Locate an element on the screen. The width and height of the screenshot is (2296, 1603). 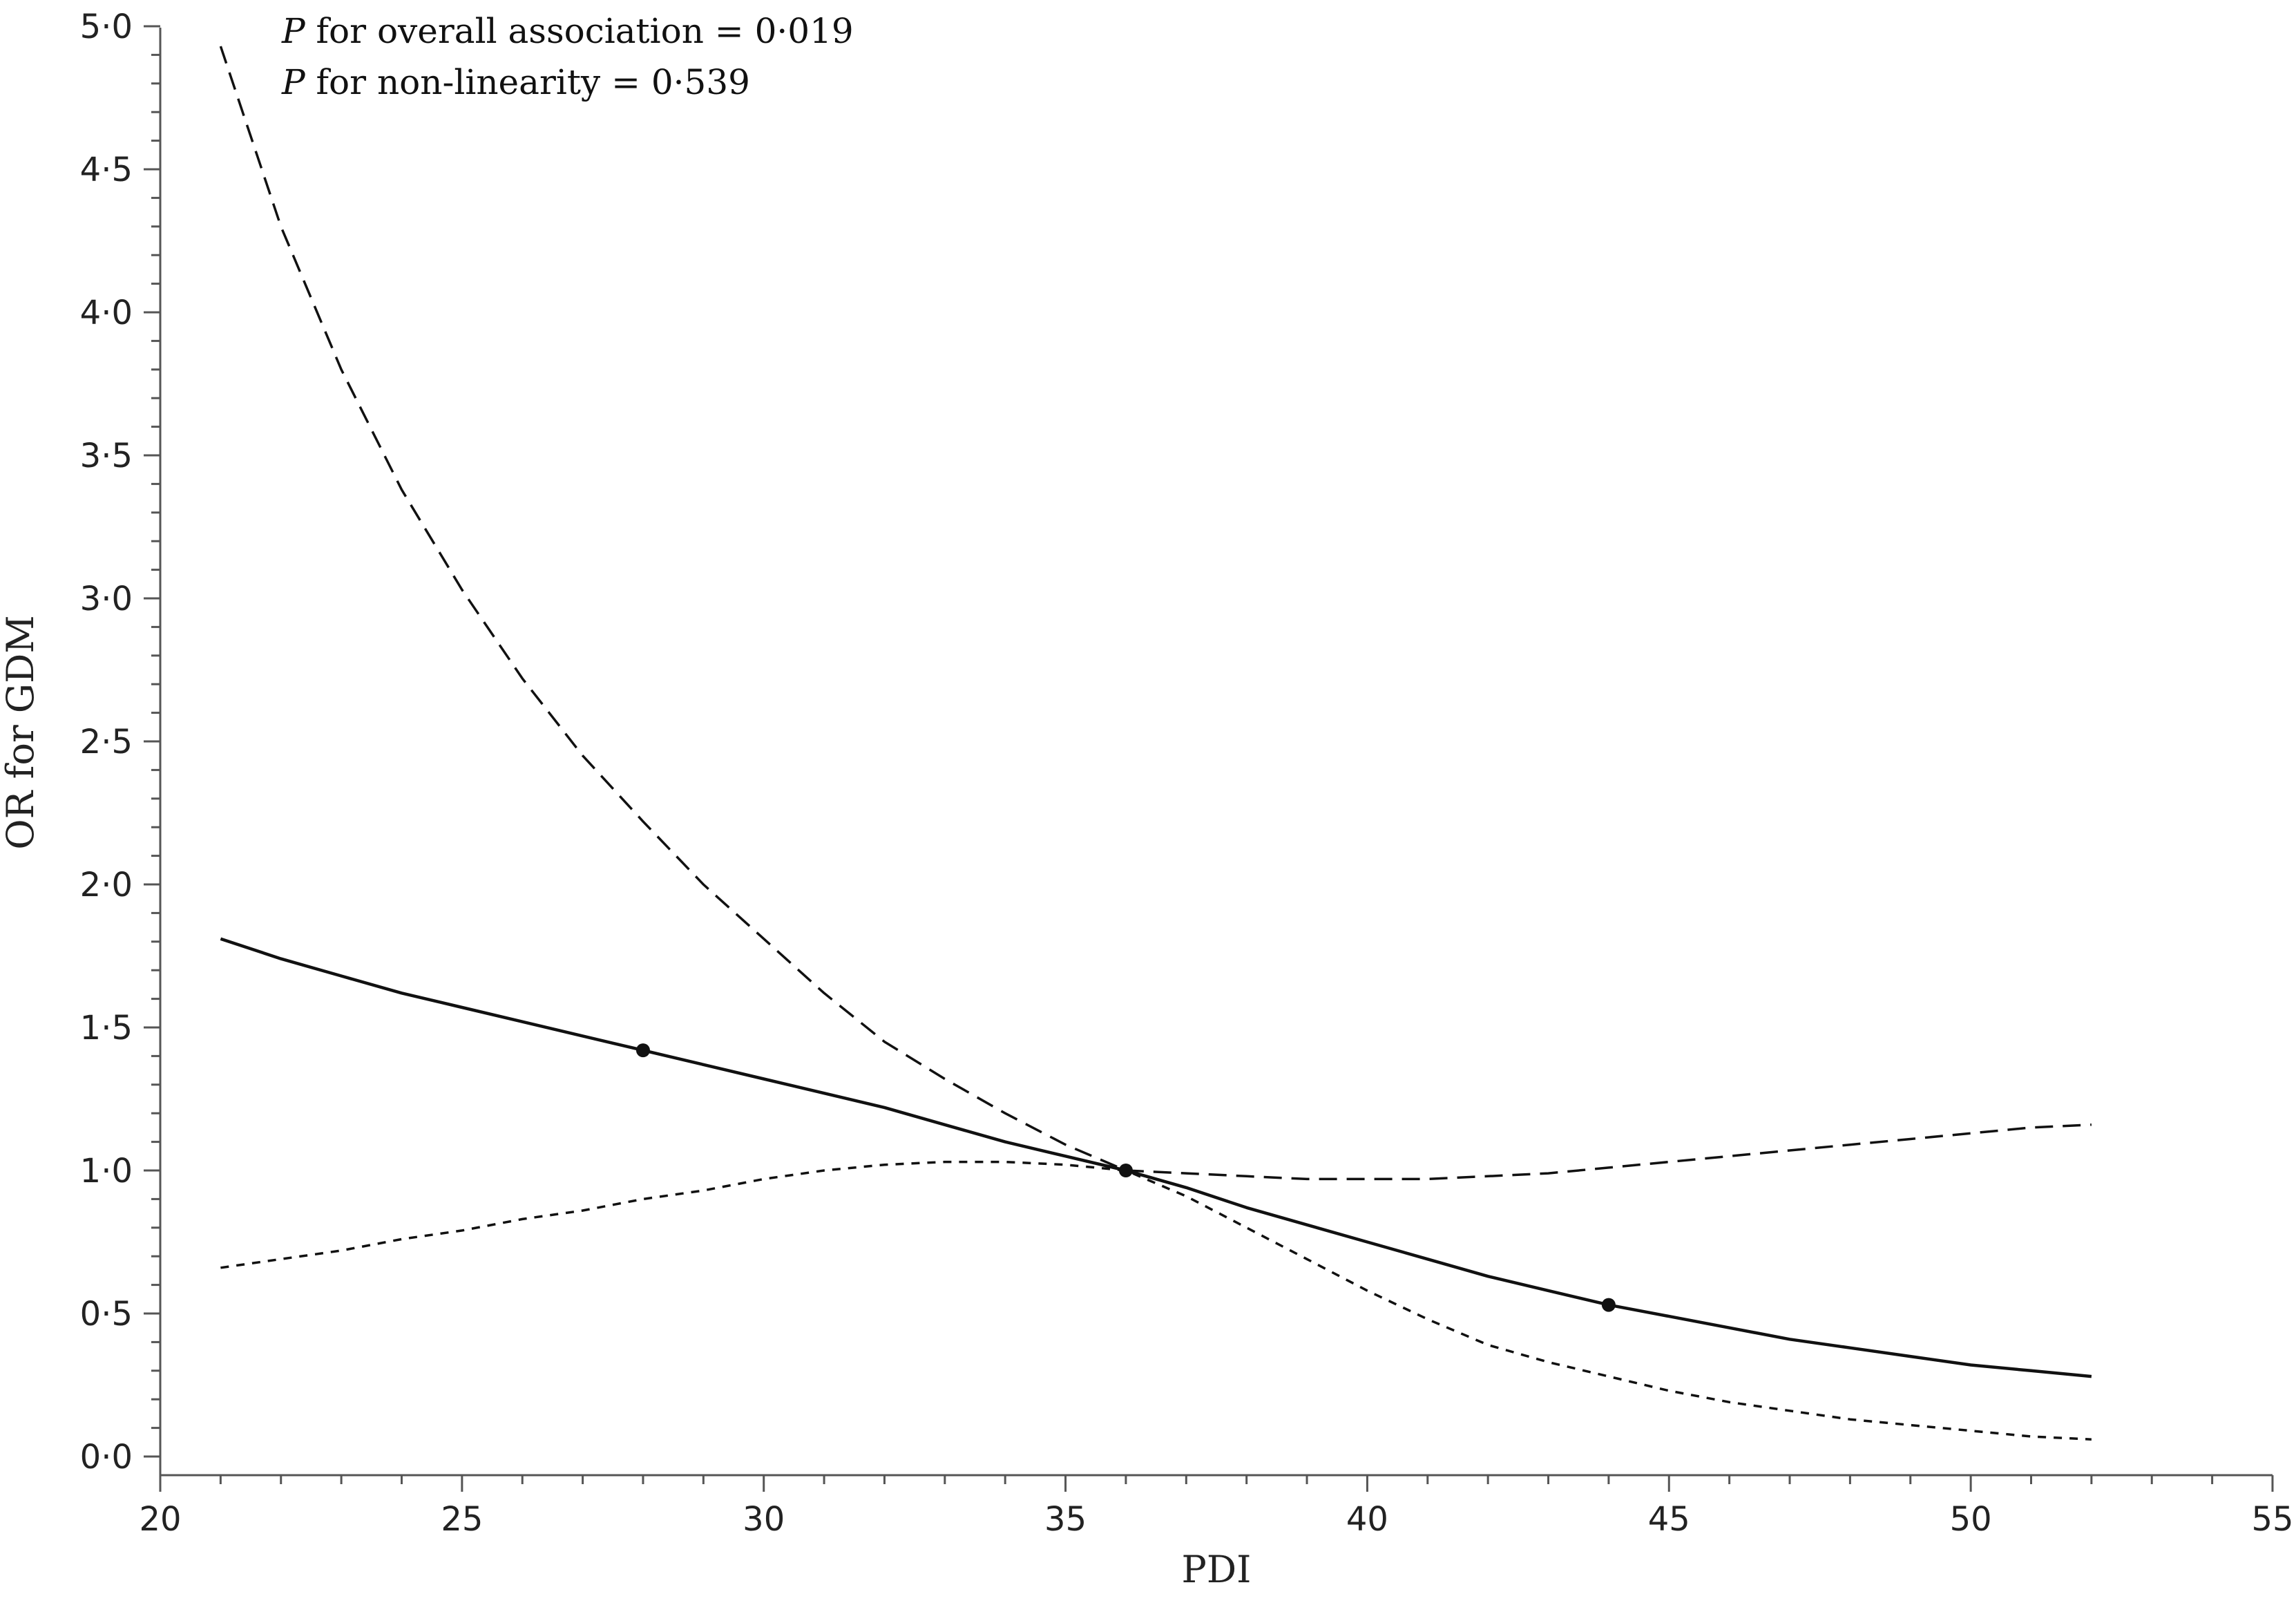
lower-ci-line is located at coordinates (1156, 1300).